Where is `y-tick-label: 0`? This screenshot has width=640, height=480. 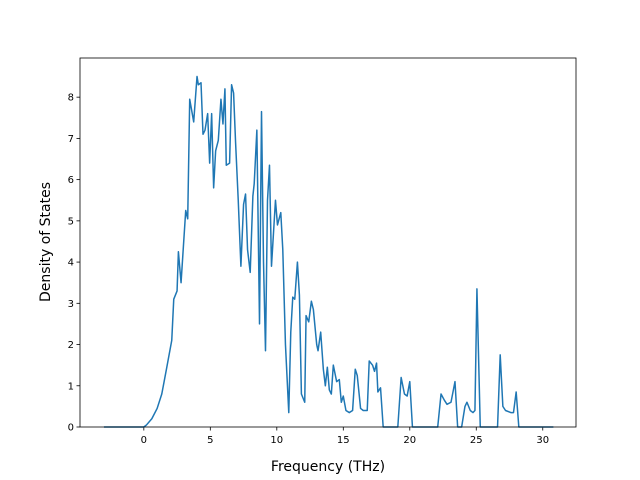
y-tick-label: 0 is located at coordinates (71, 428).